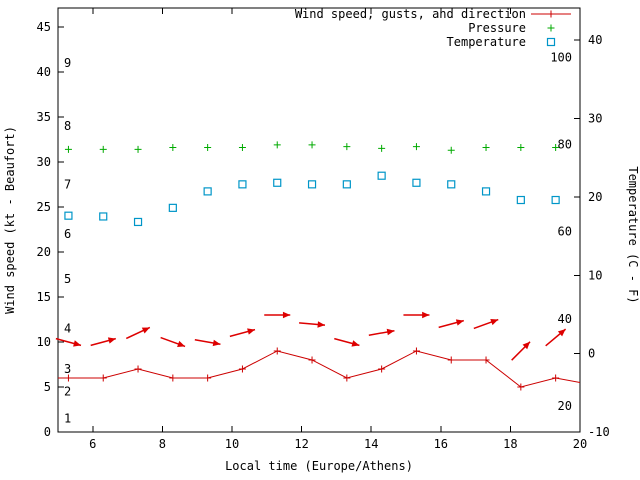 This screenshot has height=480, width=640. I want to click on temperature-series, so click(312, 199).